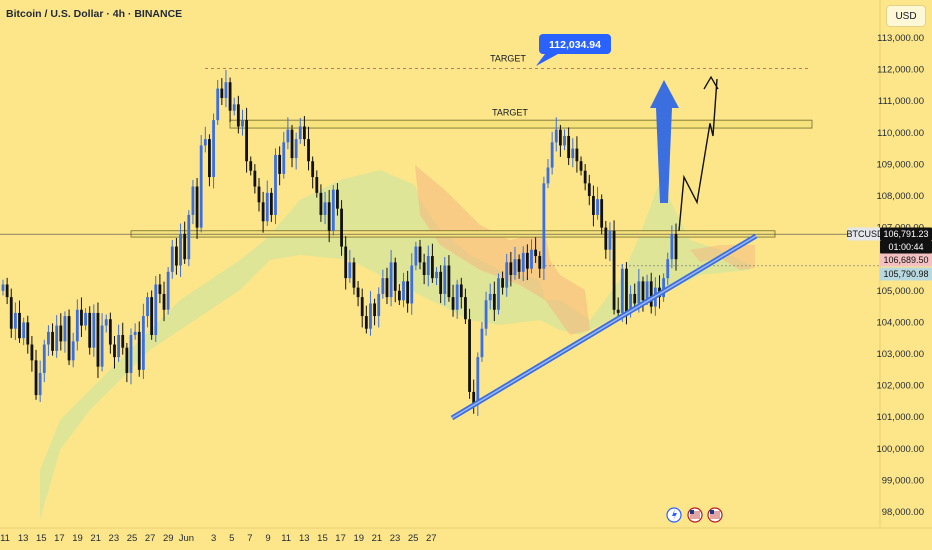  I want to click on target-callout-pointer, so click(547, 60).